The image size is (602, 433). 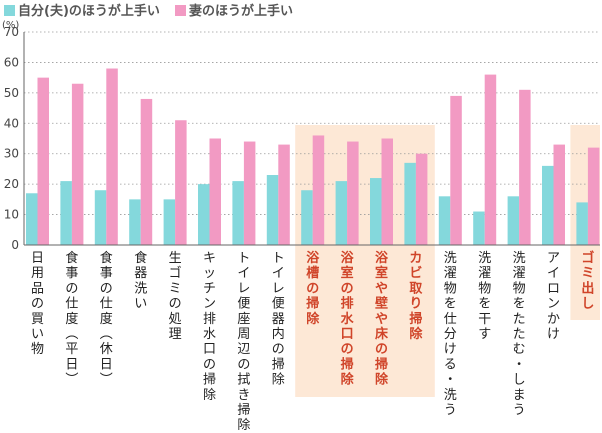 I want to click on y-tick-label: 10, so click(x=11, y=215).